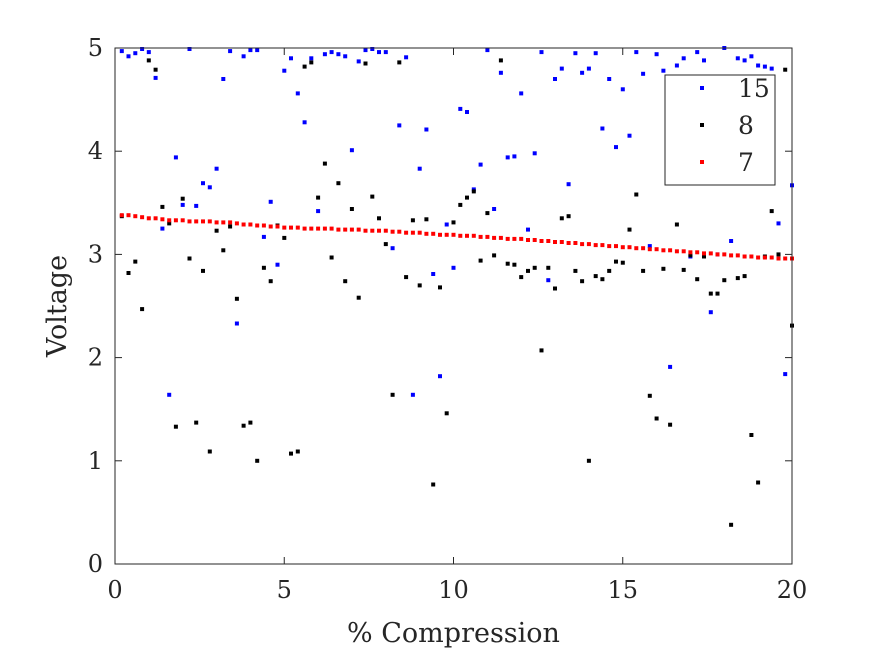 The image size is (875, 660). I want to click on y-tick-label: 5, so click(95, 48).